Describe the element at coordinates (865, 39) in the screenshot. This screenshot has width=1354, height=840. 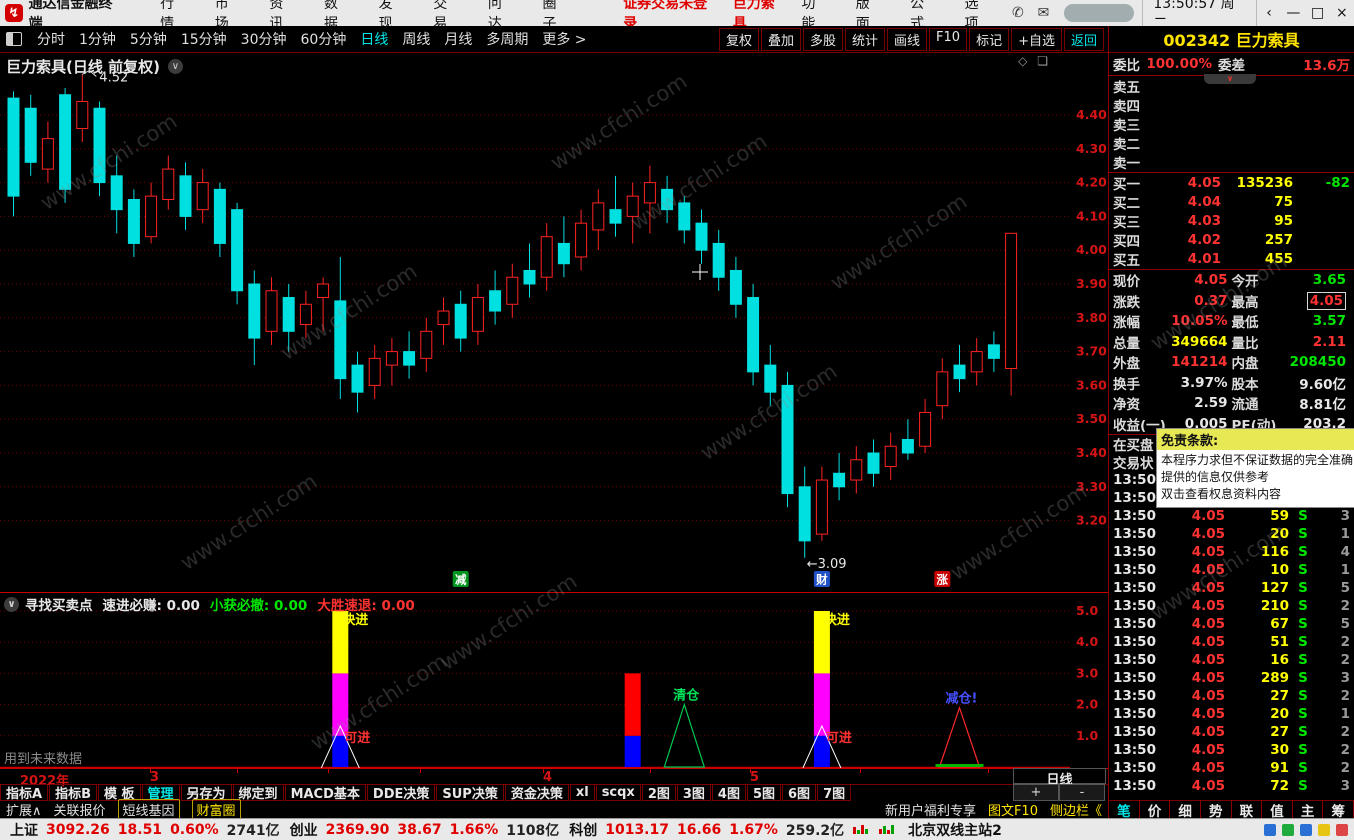
I see `toolbar-action-button: 统计` at that location.